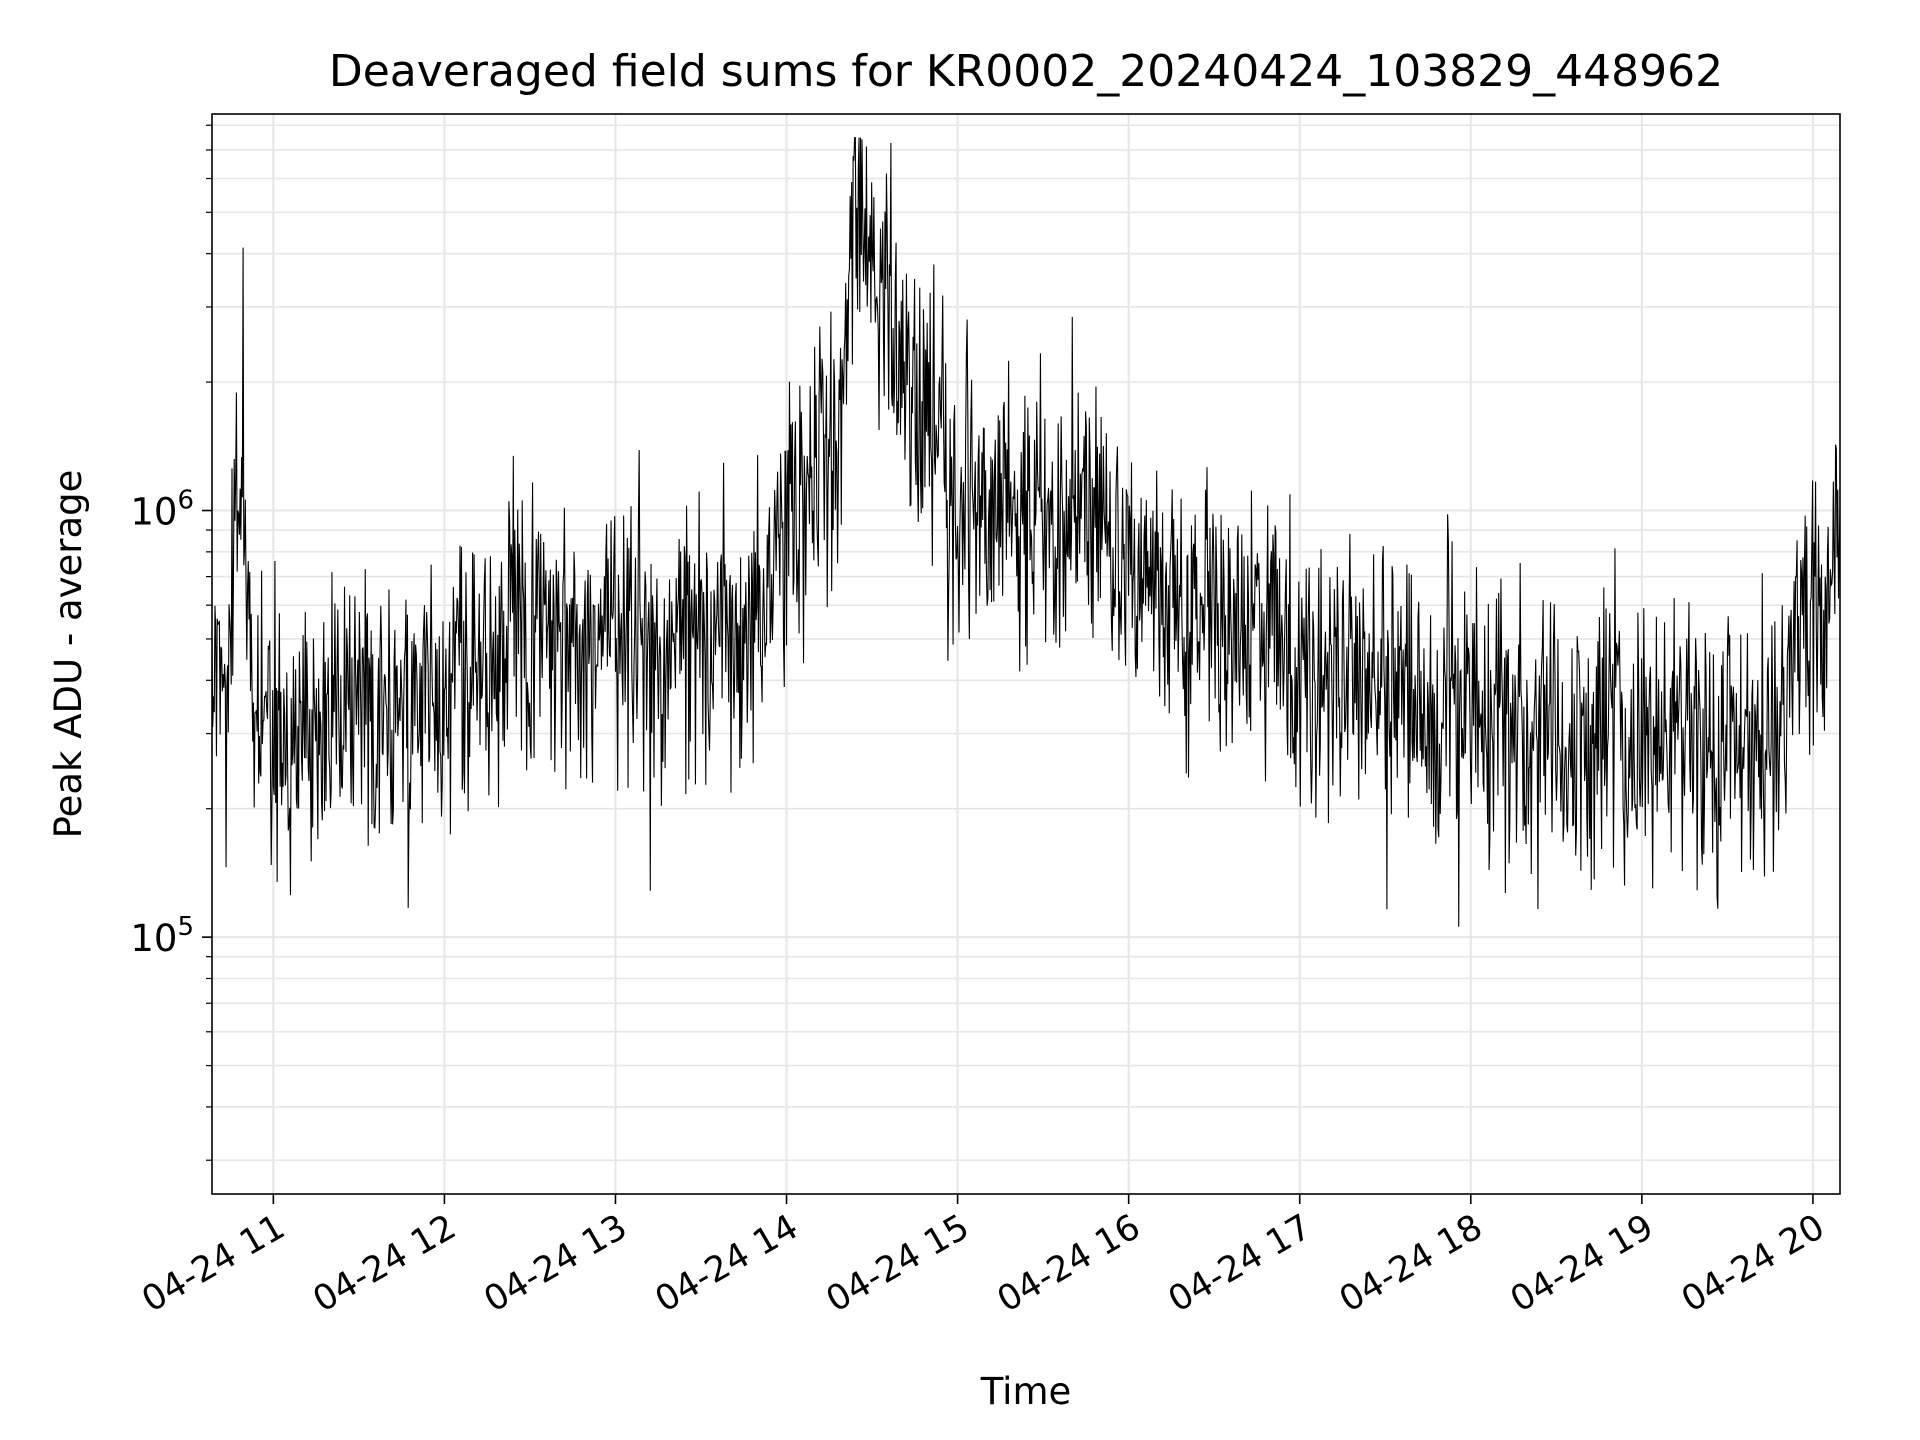  I want to click on y-tick-label: 105, so click(162, 936).